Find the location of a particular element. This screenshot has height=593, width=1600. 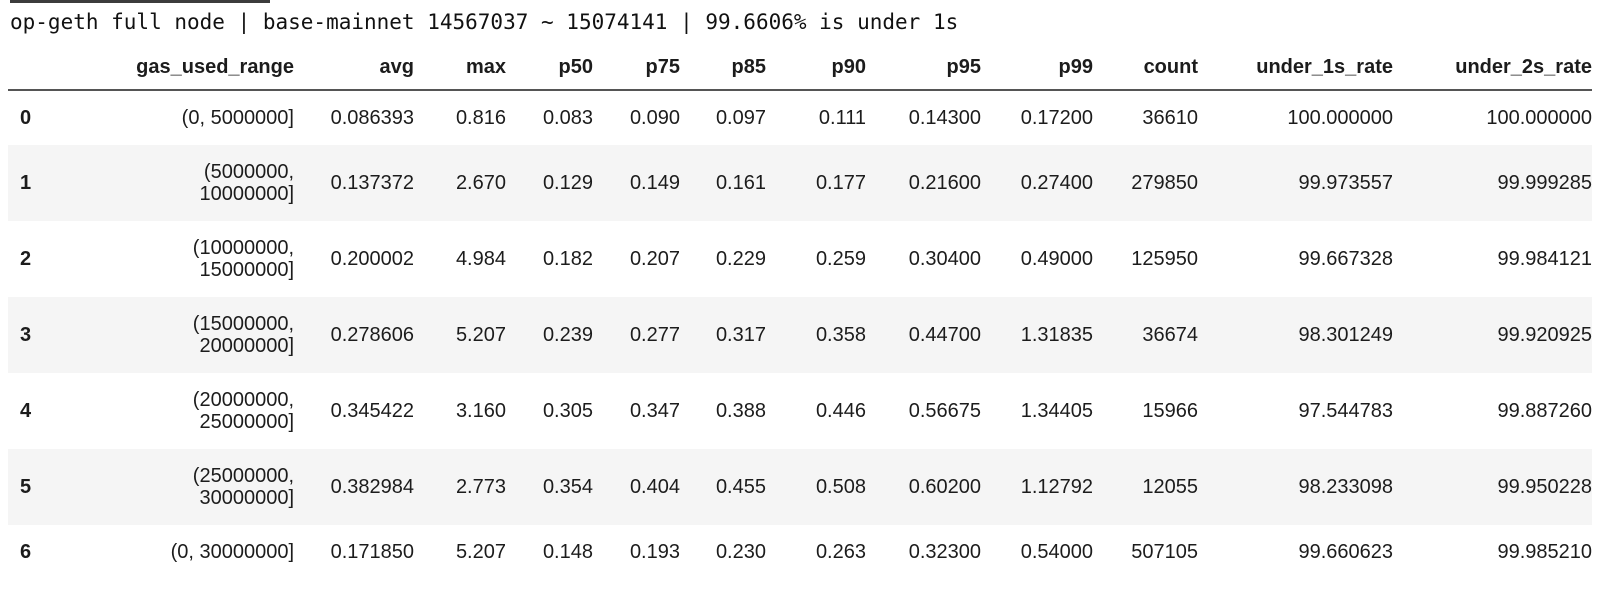

cell-avg: 0.171850 is located at coordinates (372, 552).